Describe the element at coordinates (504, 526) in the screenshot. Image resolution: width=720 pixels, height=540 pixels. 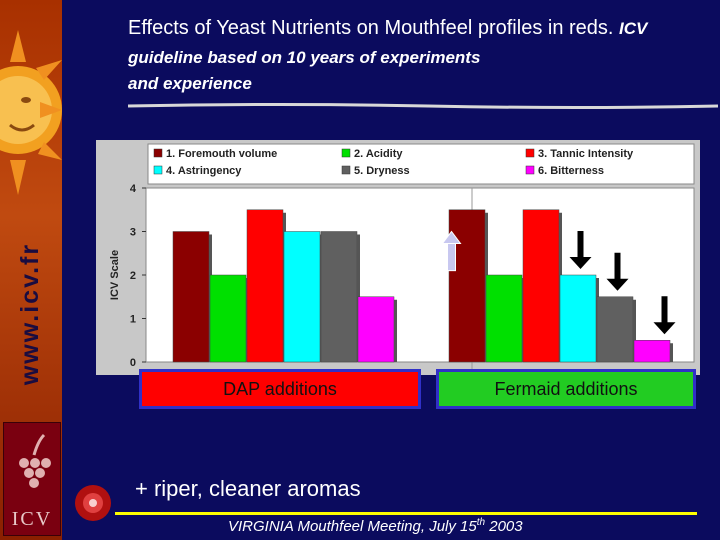
I see `footer-suffix: 2003` at that location.